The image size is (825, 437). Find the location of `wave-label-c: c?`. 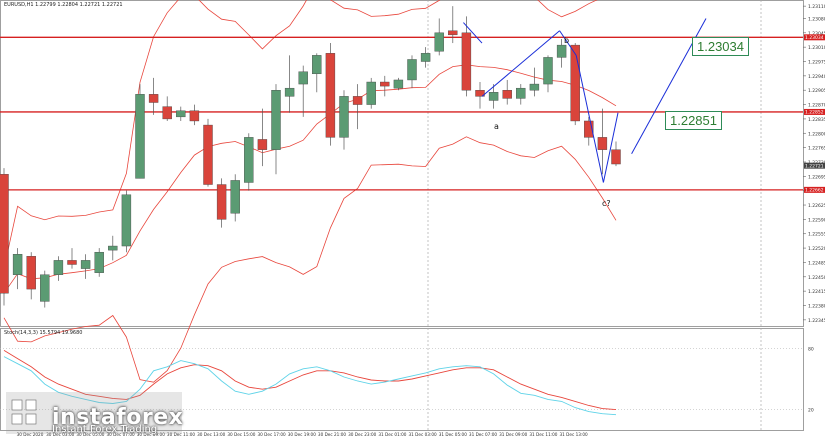

wave-label-c: c? is located at coordinates (606, 203).